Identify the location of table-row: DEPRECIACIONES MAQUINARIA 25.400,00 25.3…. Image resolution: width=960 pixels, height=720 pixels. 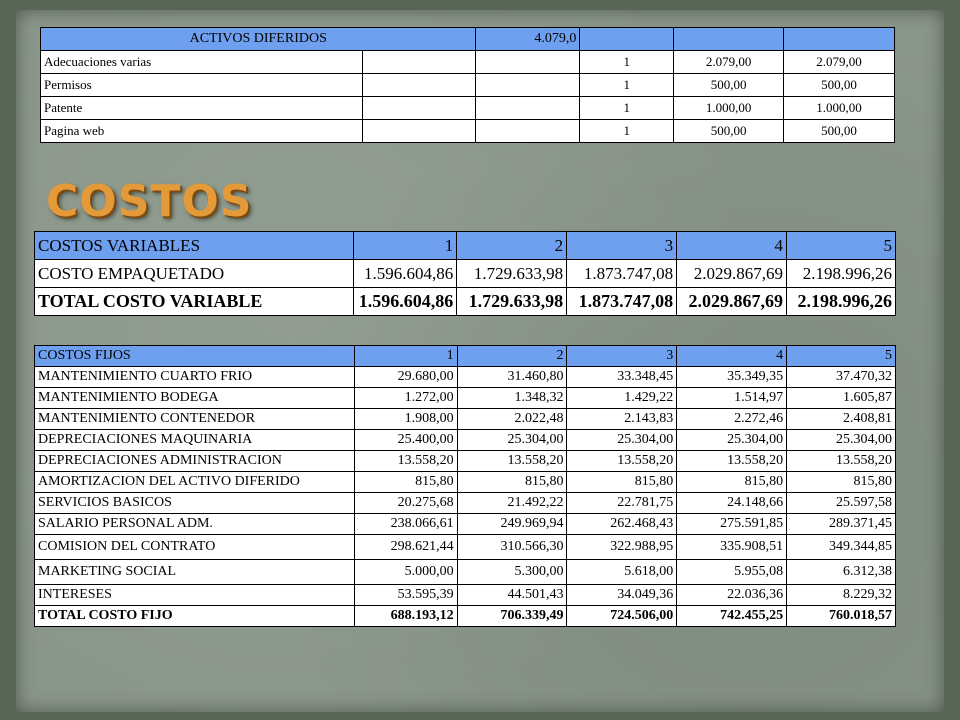
(465, 440).